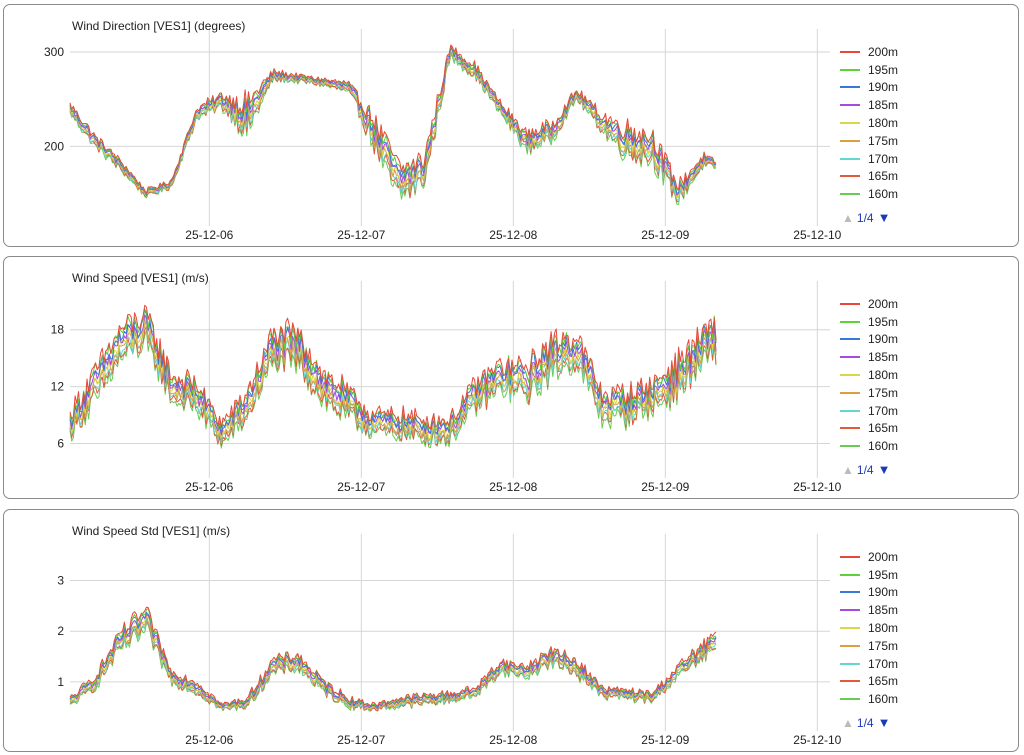  What do you see at coordinates (393, 380) in the screenshot?
I see `series-line-175m` at bounding box center [393, 380].